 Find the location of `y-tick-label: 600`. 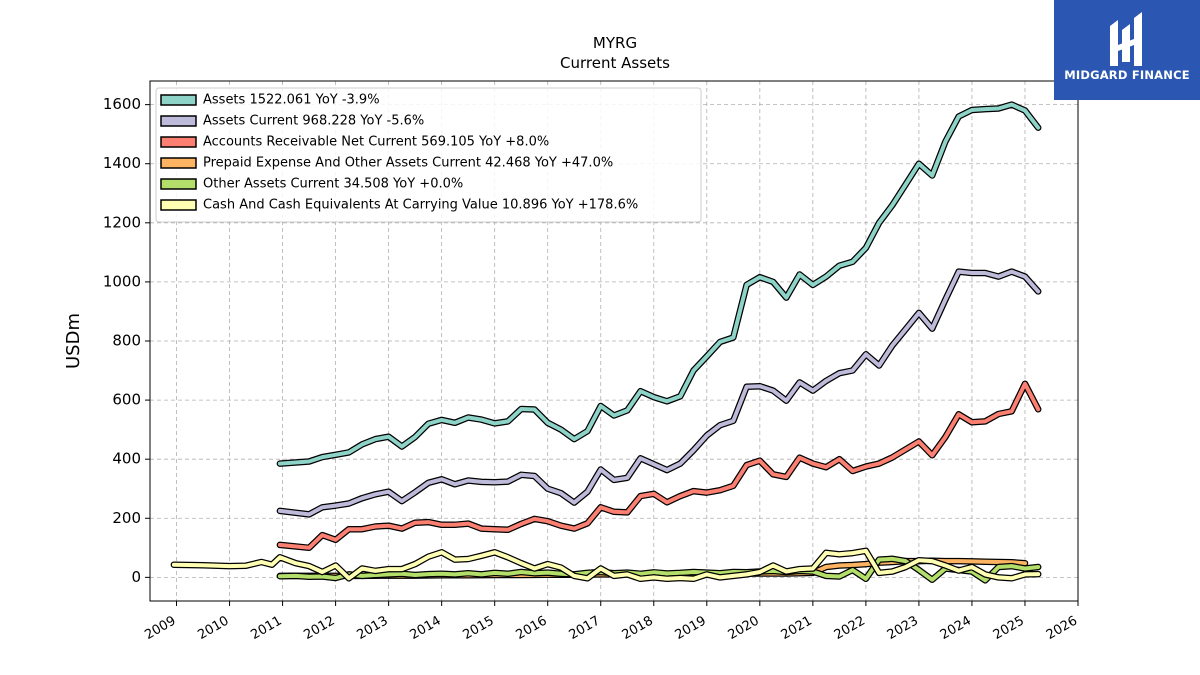

y-tick-label: 600 is located at coordinates (126, 400).